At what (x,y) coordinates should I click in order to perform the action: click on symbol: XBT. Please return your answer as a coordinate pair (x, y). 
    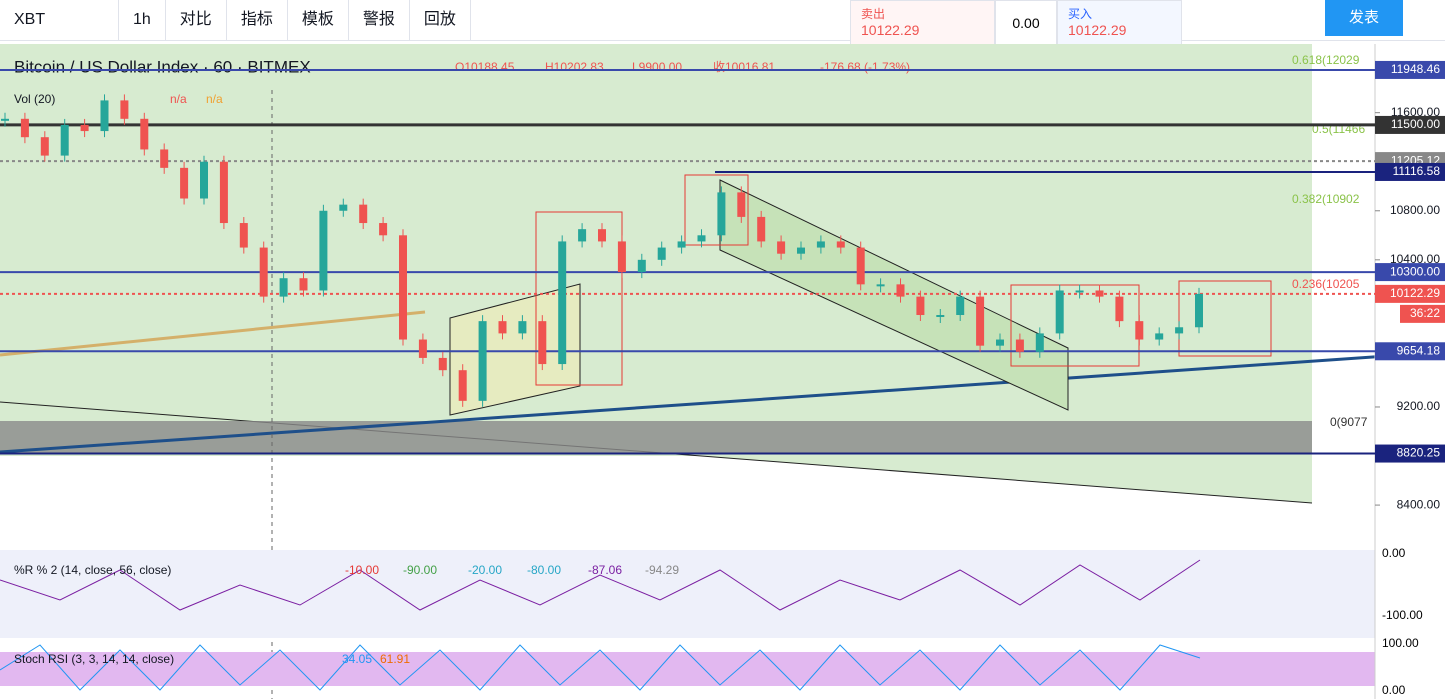
    Looking at the image, I should click on (59, 20).